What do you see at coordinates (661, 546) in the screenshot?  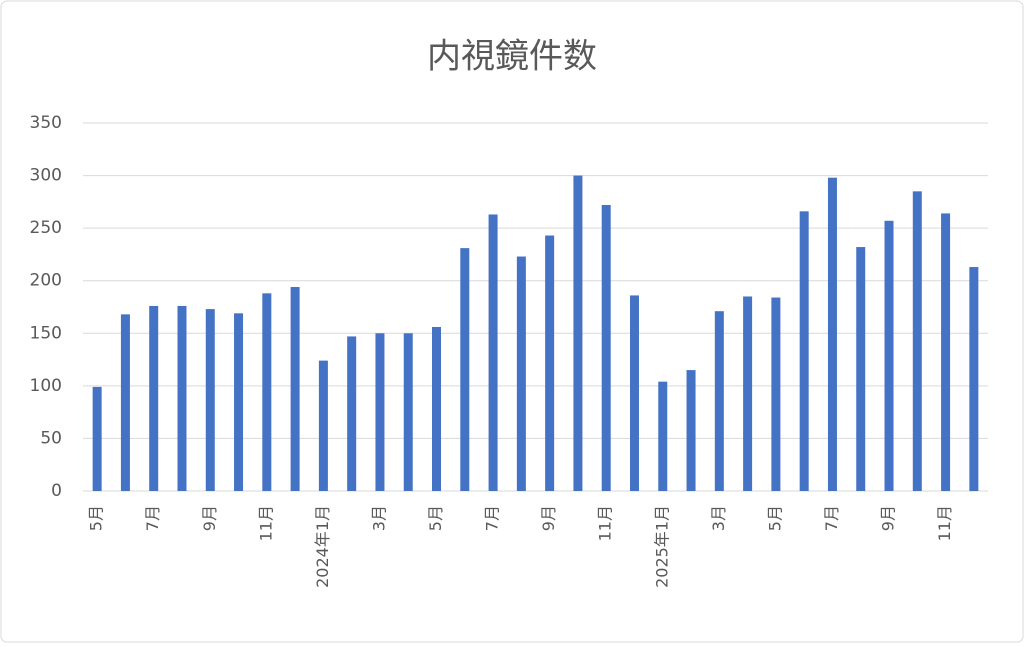 I see `x-tick-label: 2025年1月` at bounding box center [661, 546].